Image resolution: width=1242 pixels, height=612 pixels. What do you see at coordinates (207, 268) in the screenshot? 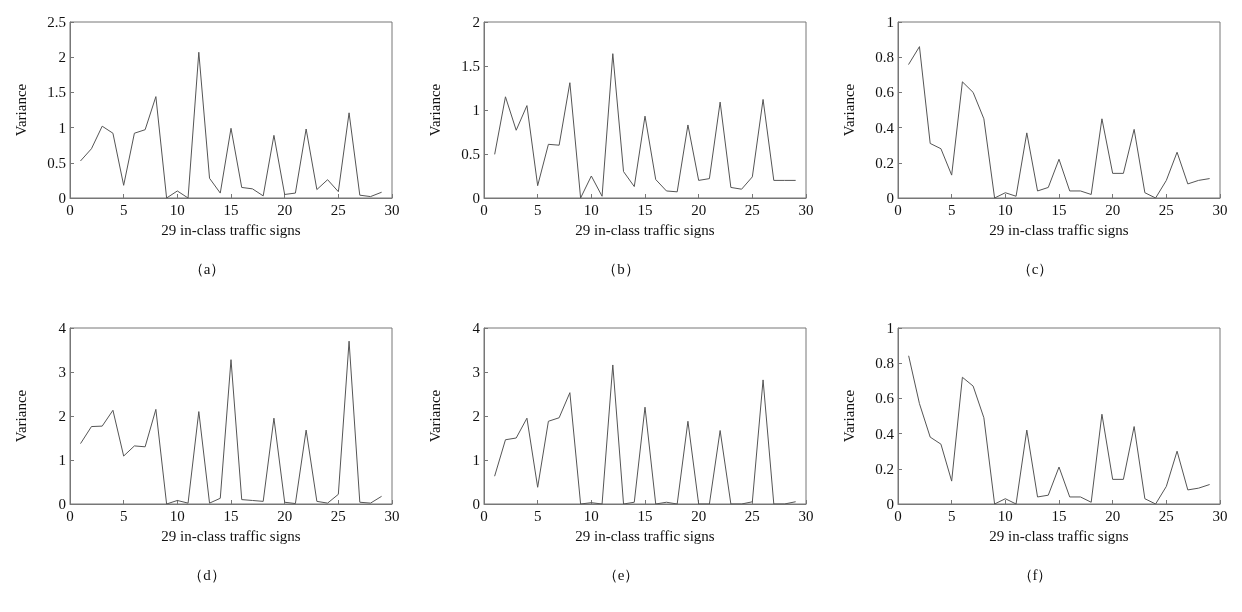
I see `text: （a）` at bounding box center [207, 268].